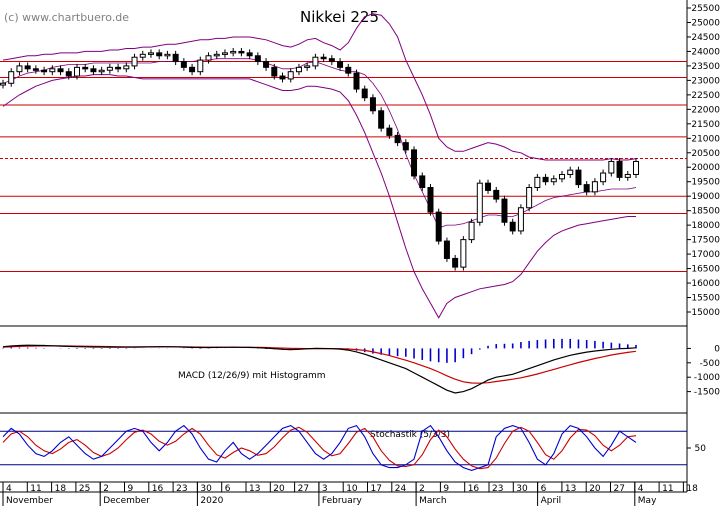  I want to click on stochastic-k-line, so click(319, 447).